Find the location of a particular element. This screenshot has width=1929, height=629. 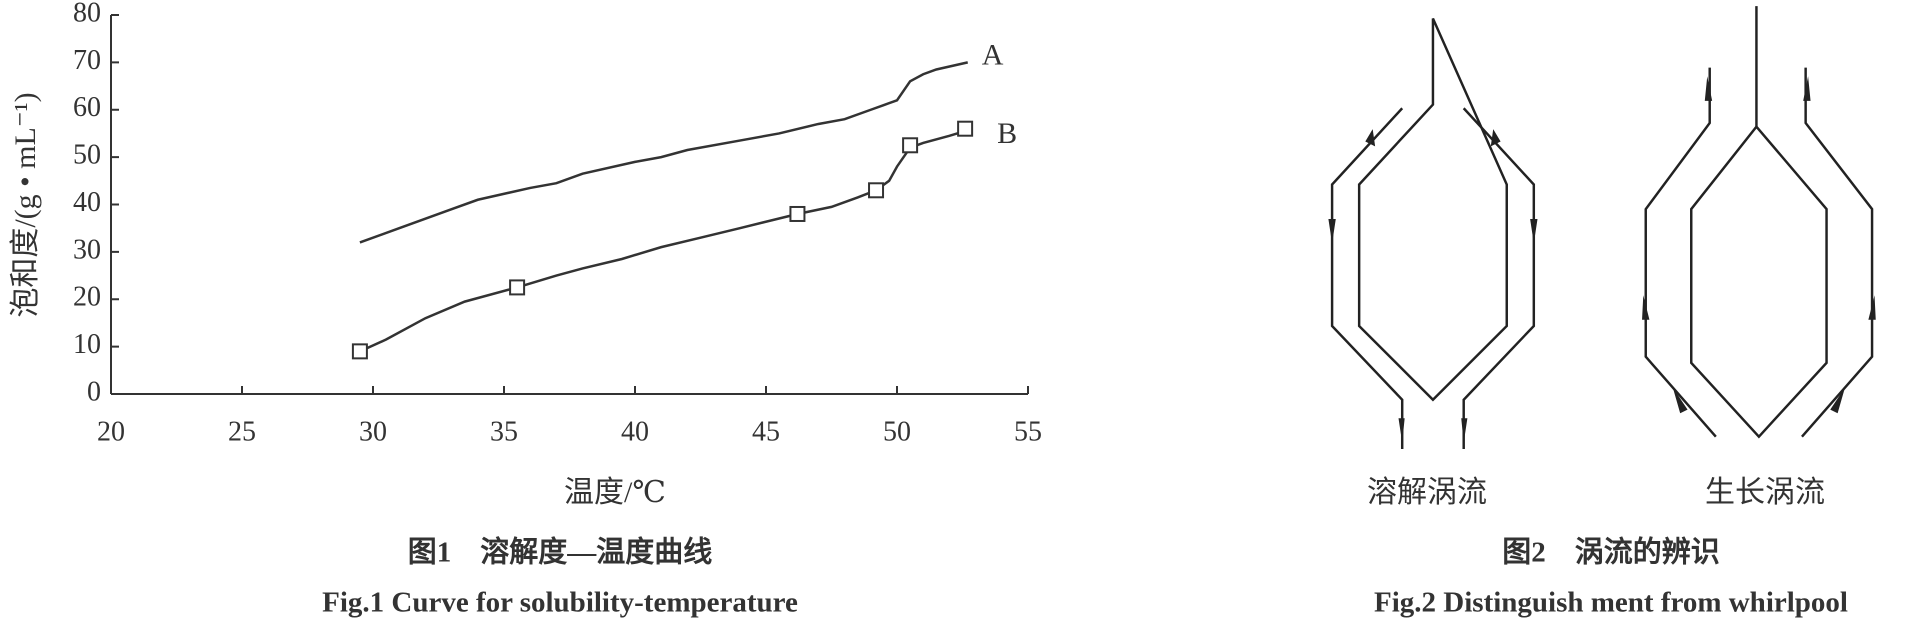

x-tick-label: 50 is located at coordinates (897, 431).